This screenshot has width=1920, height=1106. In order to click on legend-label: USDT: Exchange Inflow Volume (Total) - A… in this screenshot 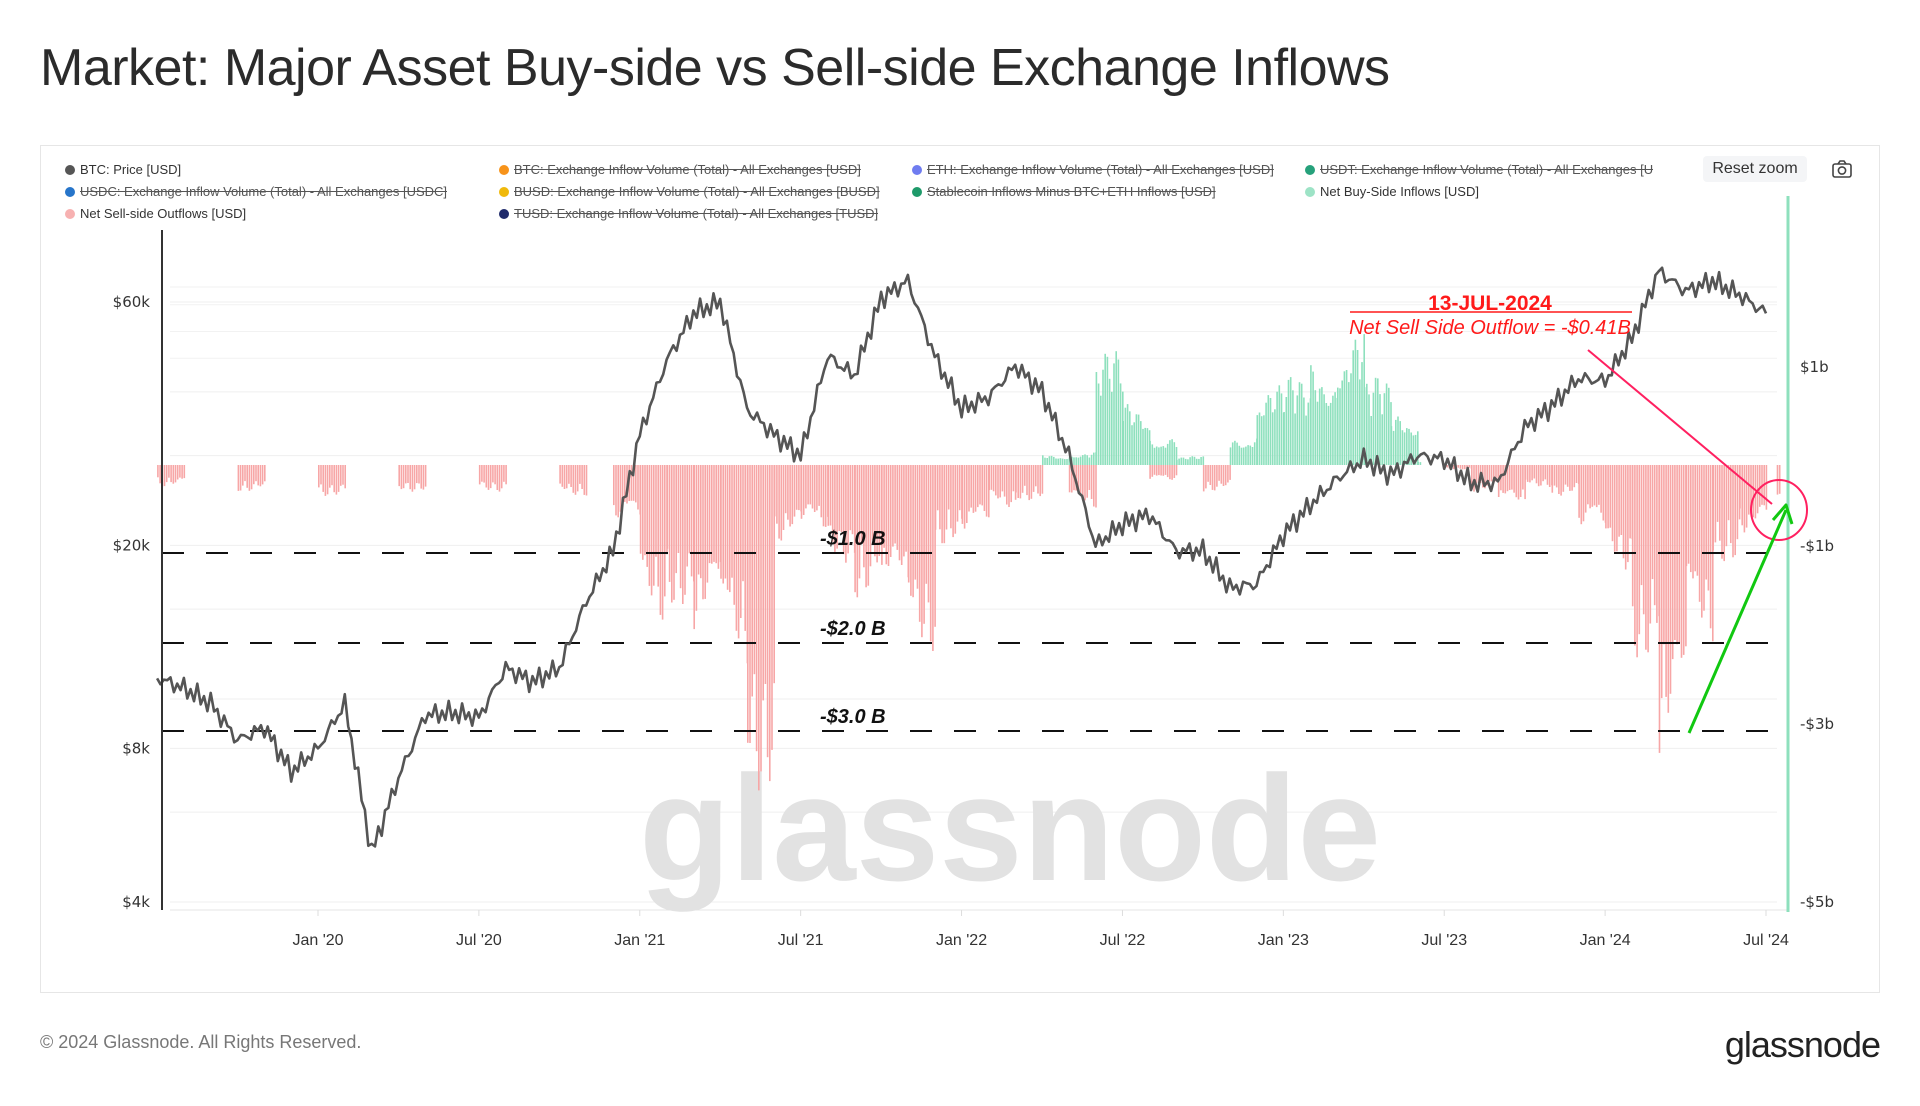, I will do `click(1487, 169)`.